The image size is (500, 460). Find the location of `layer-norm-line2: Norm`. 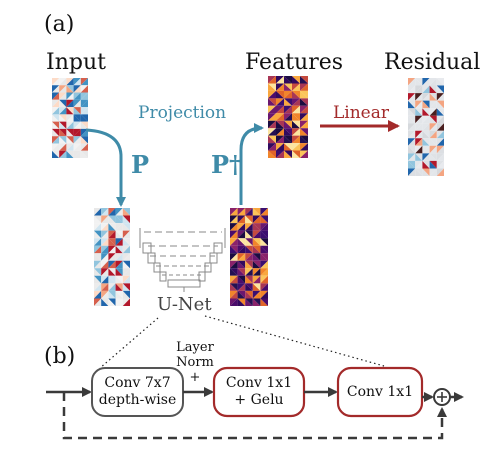

layer-norm-line2: Norm is located at coordinates (195, 362).